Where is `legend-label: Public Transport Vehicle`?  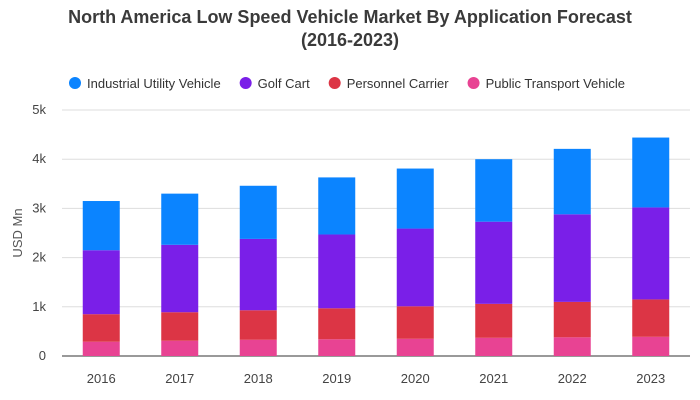 legend-label: Public Transport Vehicle is located at coordinates (555, 83).